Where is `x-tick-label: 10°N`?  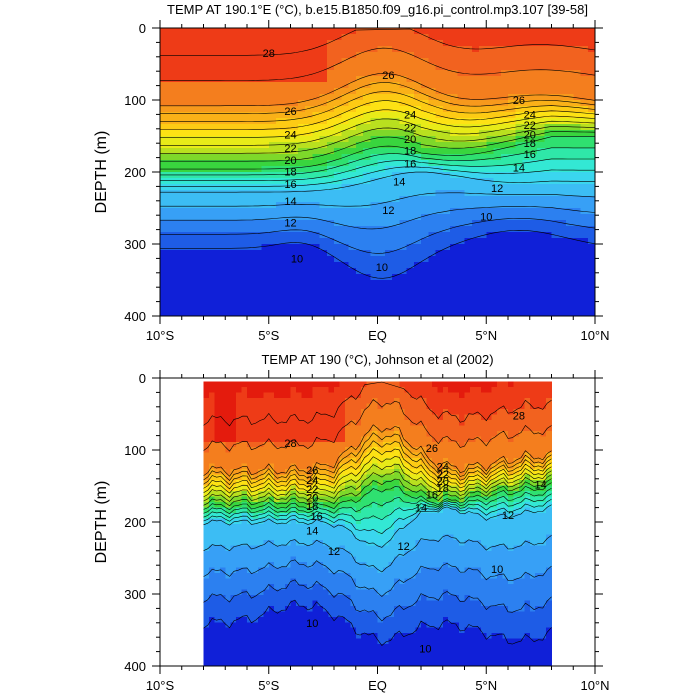
x-tick-label: 10°N is located at coordinates (594, 335).